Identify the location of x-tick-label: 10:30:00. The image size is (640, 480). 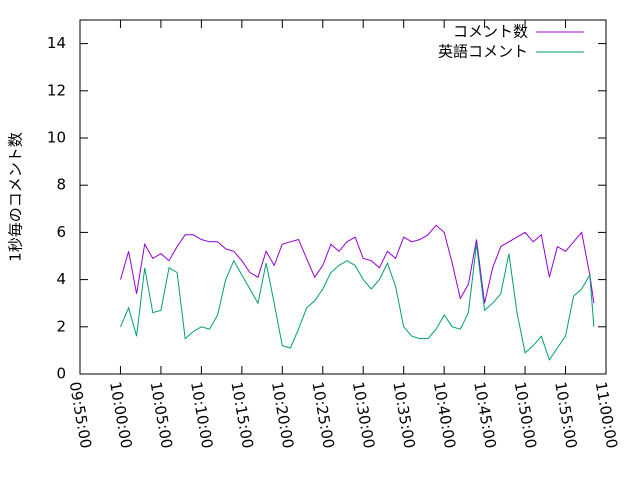
(363, 414).